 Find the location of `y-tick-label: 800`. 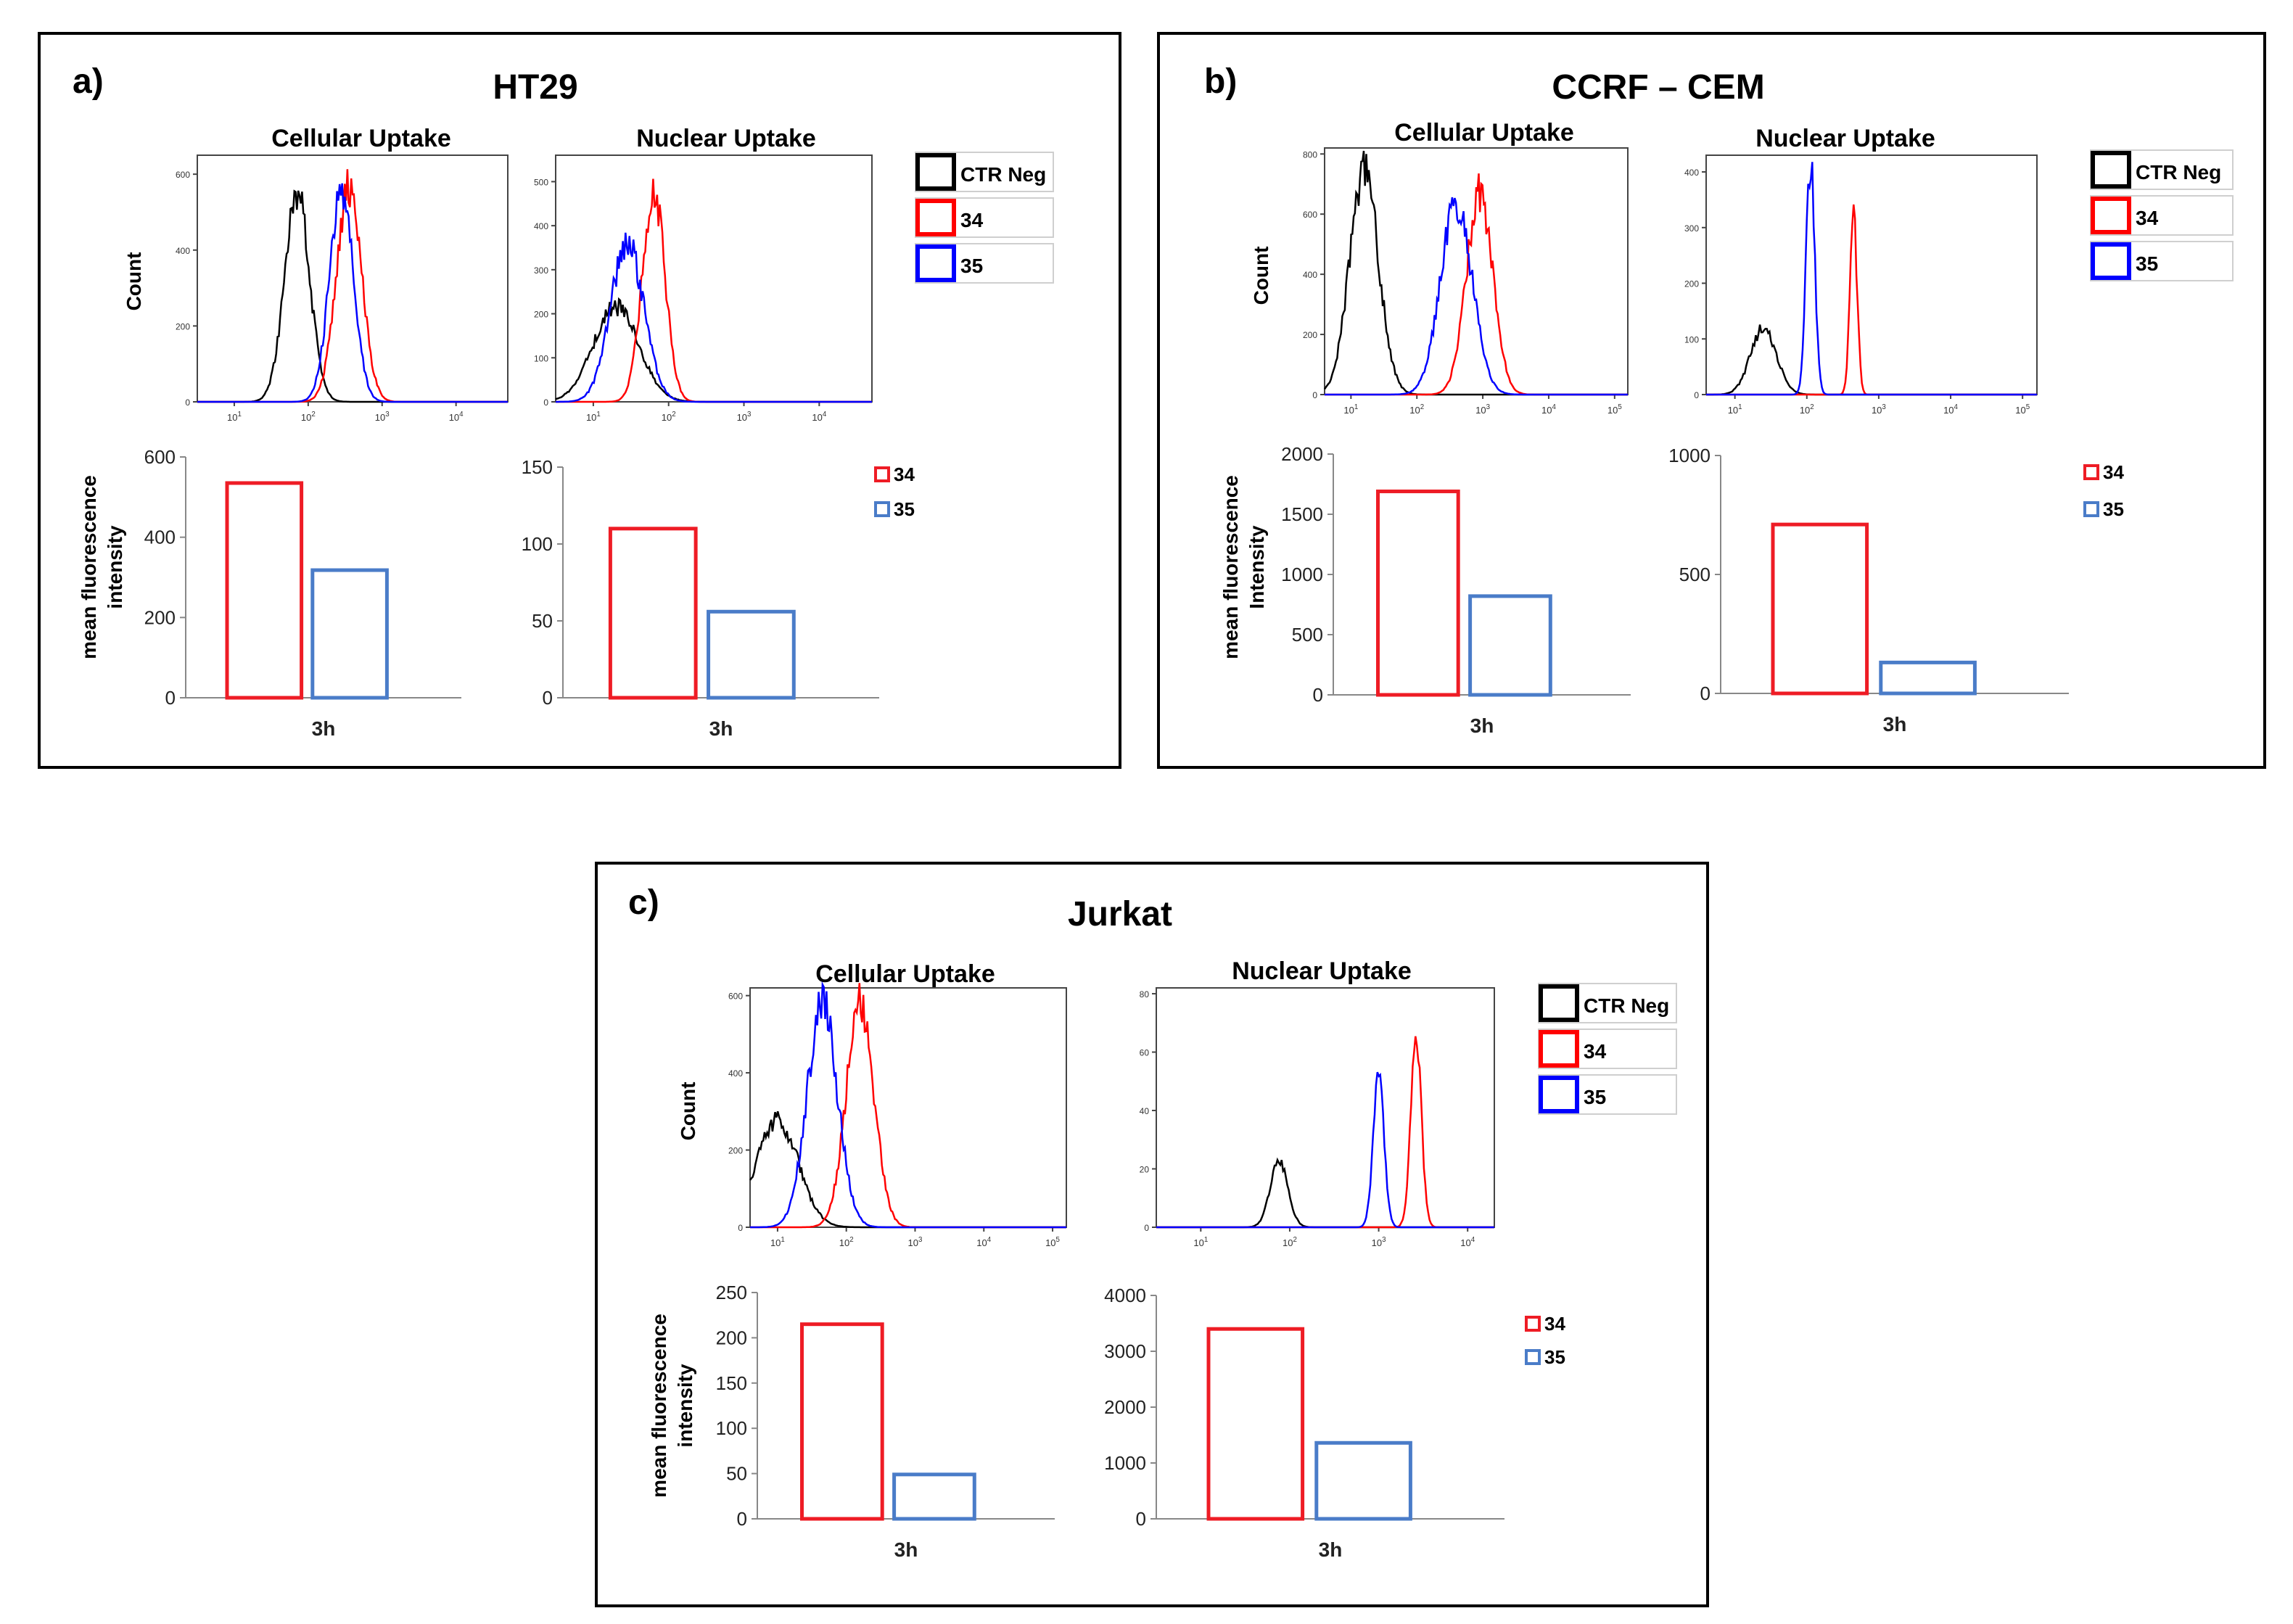

y-tick-label: 800 is located at coordinates (1310, 154).